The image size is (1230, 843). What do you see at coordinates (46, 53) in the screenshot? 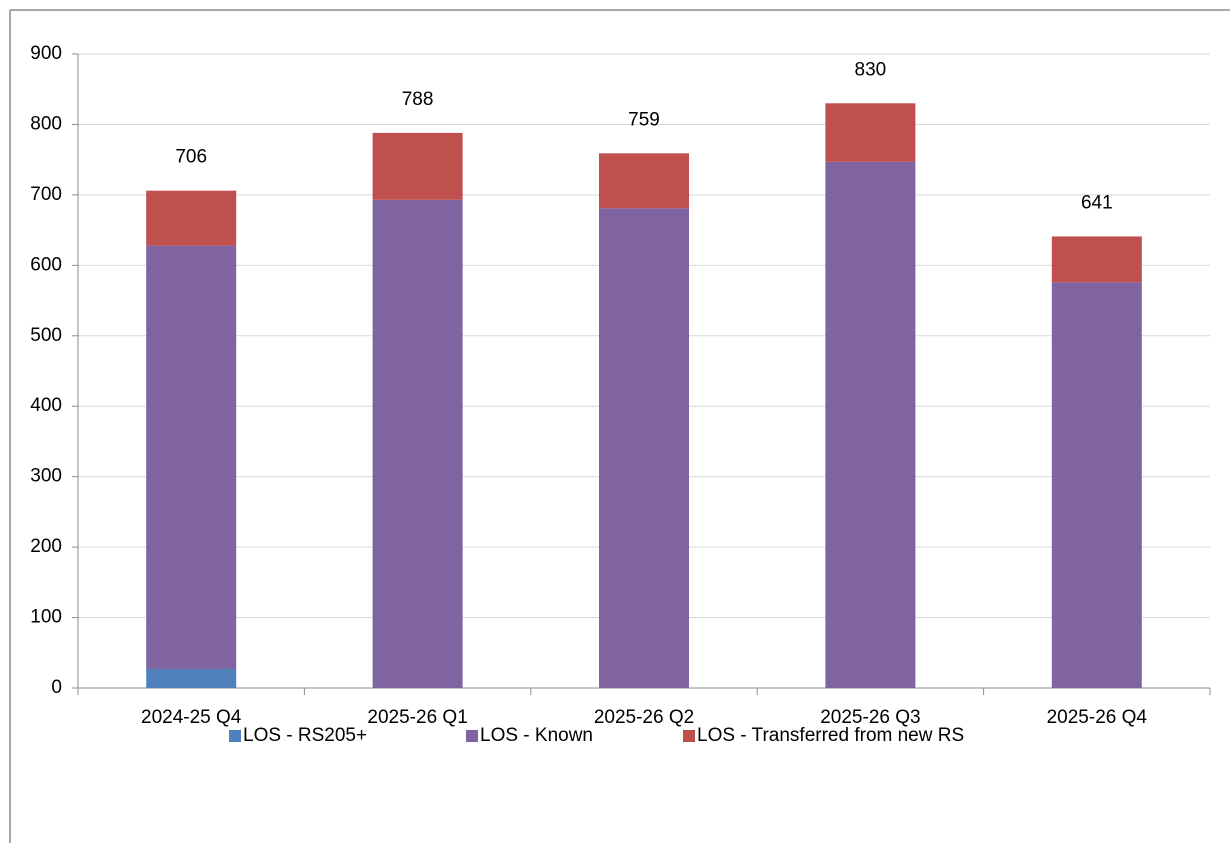
I see `y-tick-label: 900` at bounding box center [46, 53].